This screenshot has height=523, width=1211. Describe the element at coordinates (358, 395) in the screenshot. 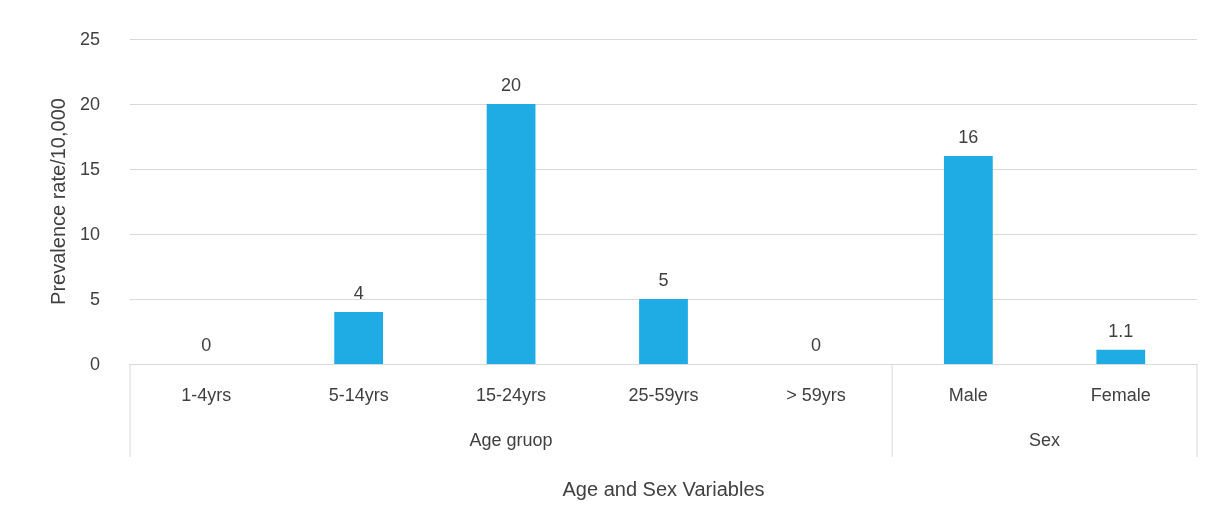

I see `x-tick-label: 5-14yrs` at that location.